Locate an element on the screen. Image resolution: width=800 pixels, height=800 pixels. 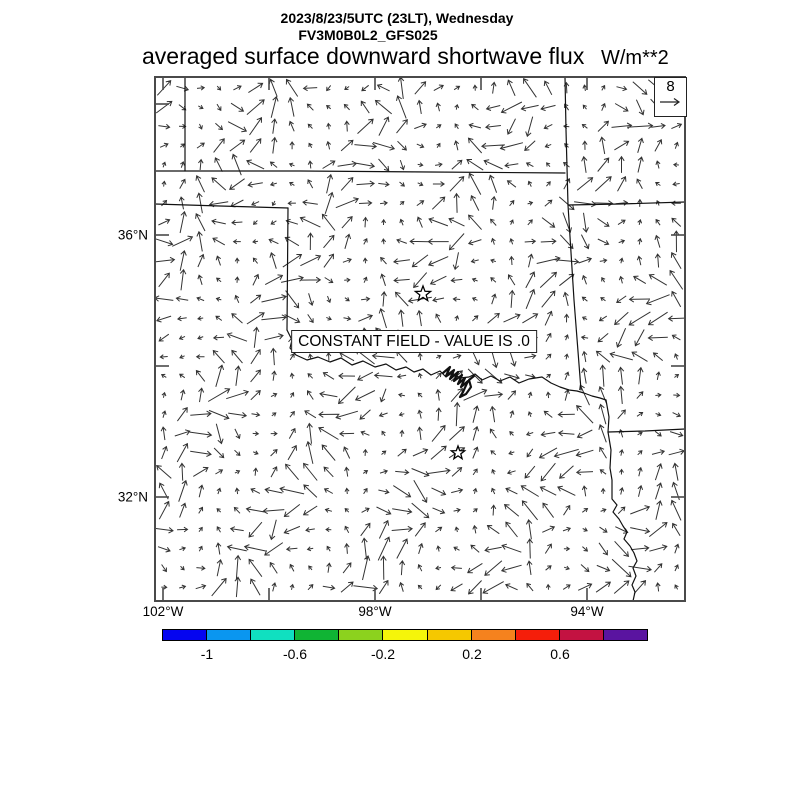
colorbar is located at coordinates (405, 635).